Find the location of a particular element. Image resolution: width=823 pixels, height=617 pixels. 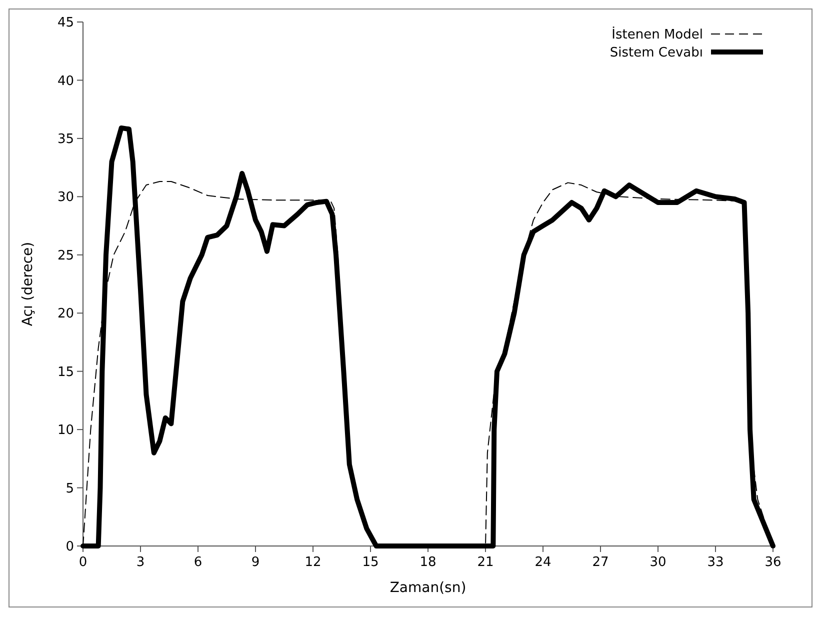

x-tick-label: 36 is located at coordinates (773, 562).